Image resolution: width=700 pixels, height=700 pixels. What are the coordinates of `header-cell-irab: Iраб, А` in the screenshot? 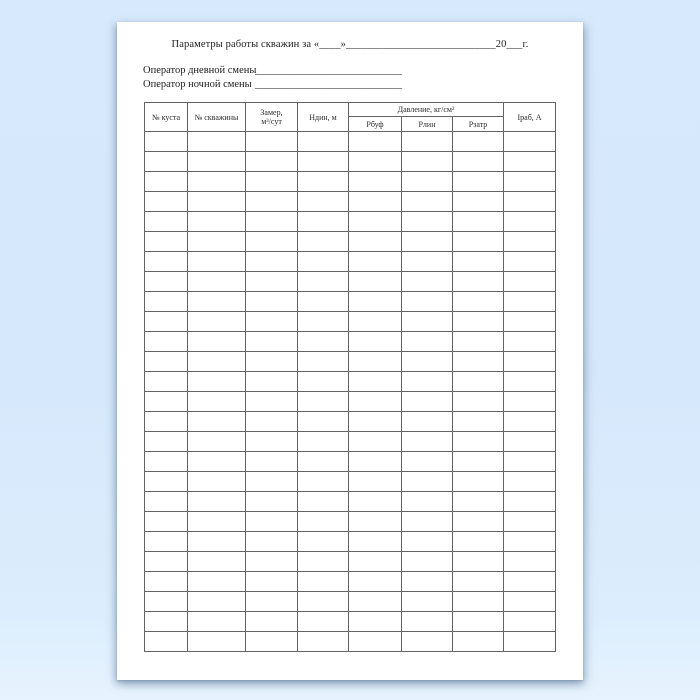 It's located at (530, 117).